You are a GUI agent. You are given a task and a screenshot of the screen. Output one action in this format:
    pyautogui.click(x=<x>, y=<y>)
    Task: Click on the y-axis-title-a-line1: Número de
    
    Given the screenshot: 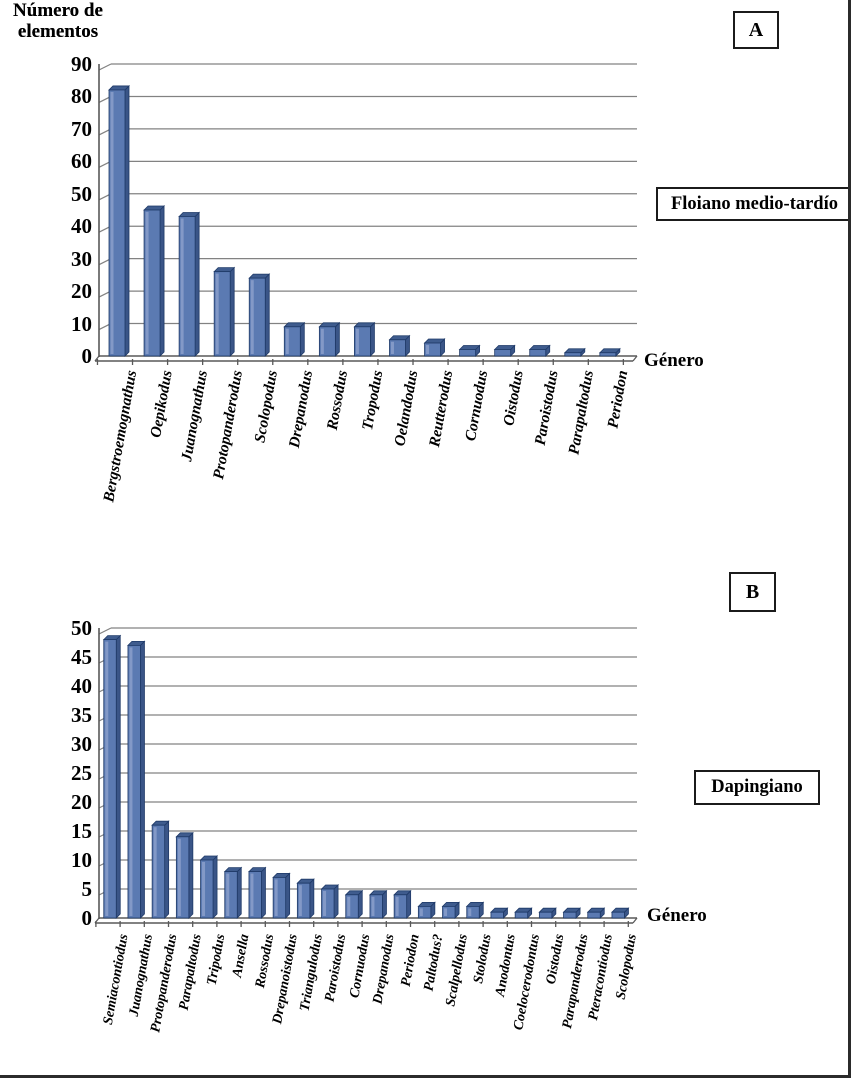 What is the action you would take?
    pyautogui.click(x=58, y=10)
    